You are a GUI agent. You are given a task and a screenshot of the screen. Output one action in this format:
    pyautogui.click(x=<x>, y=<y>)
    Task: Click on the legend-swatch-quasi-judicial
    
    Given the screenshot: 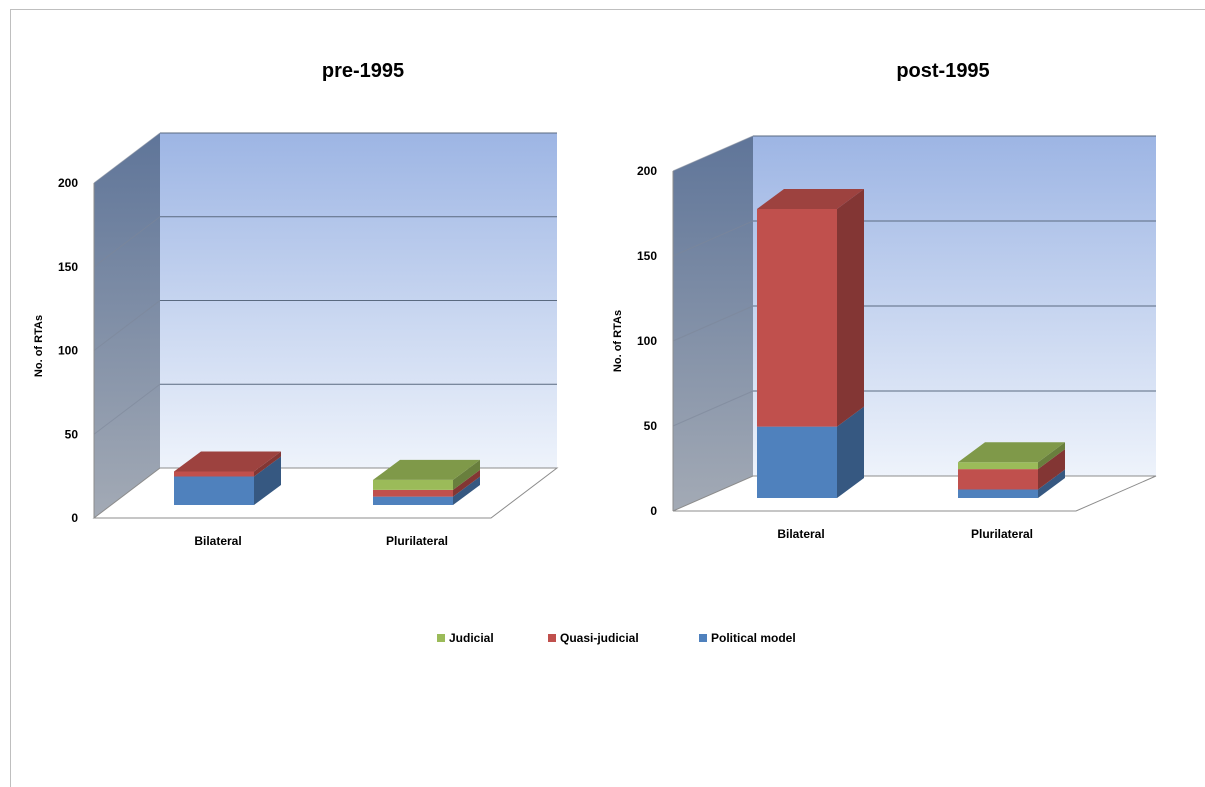 What is the action you would take?
    pyautogui.click(x=552, y=638)
    